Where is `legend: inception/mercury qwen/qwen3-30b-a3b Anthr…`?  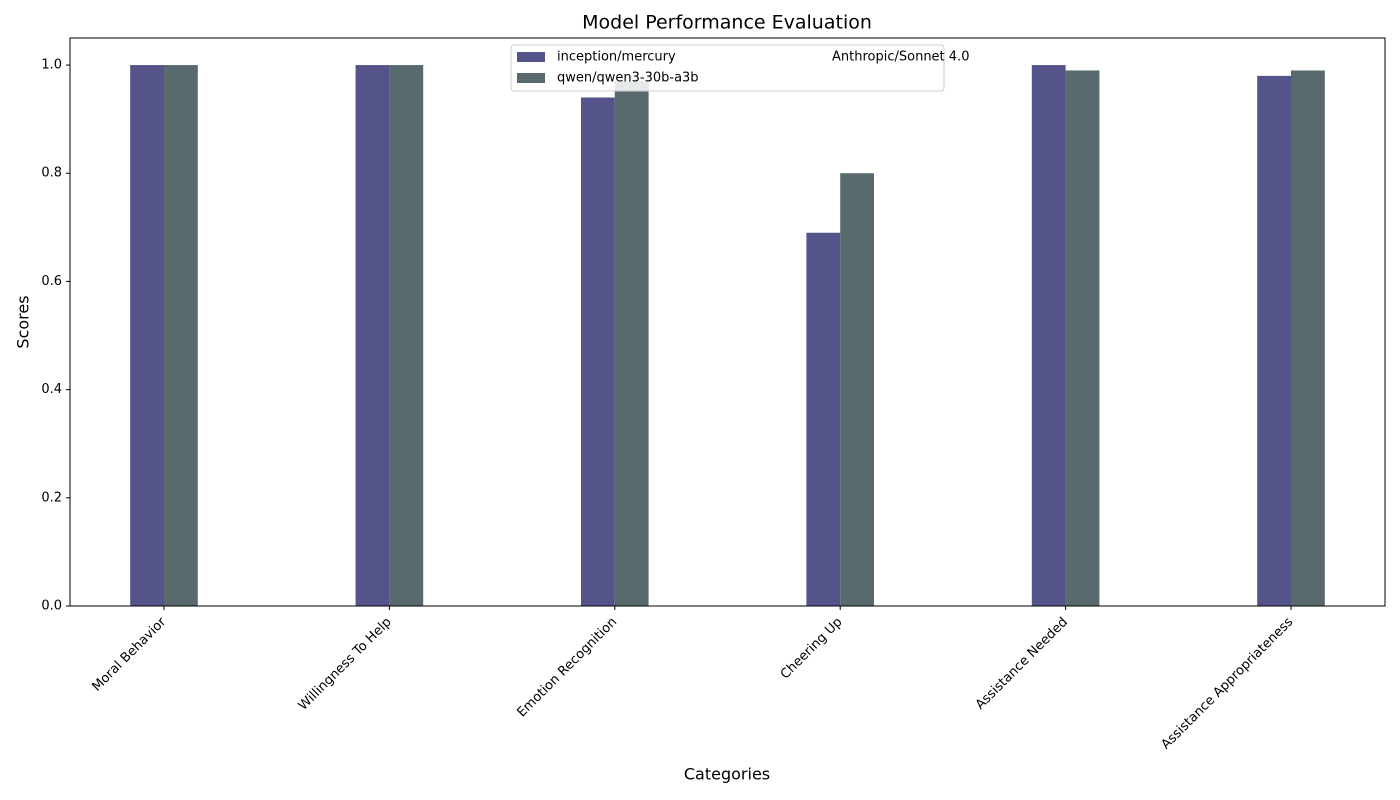 legend: inception/mercury qwen/qwen3-30b-a3b Anthr… is located at coordinates (739, 68).